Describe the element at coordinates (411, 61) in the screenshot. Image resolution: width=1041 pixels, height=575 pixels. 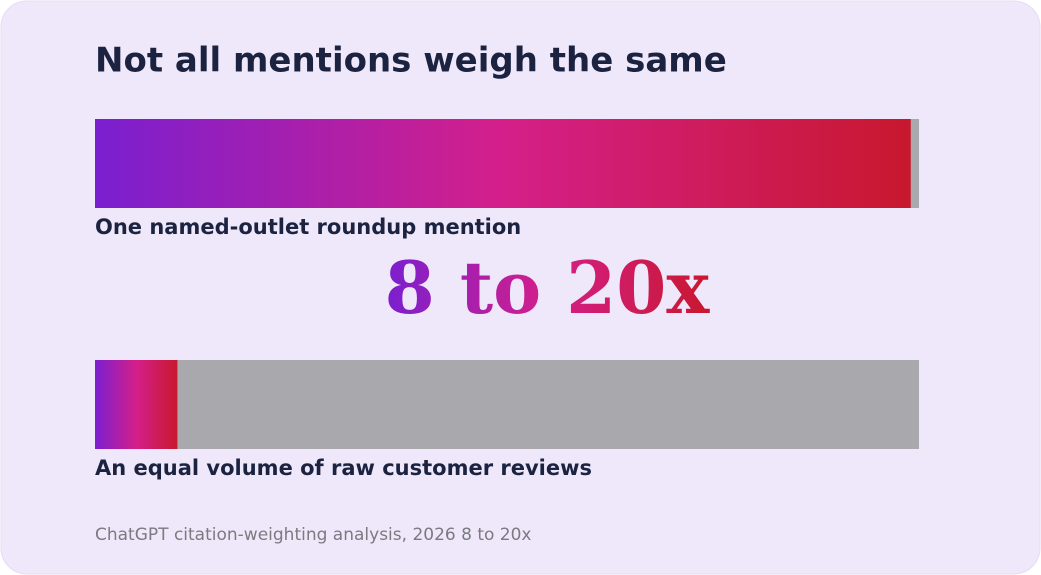
I see `chart-title: Not all mentions weigh the same` at that location.